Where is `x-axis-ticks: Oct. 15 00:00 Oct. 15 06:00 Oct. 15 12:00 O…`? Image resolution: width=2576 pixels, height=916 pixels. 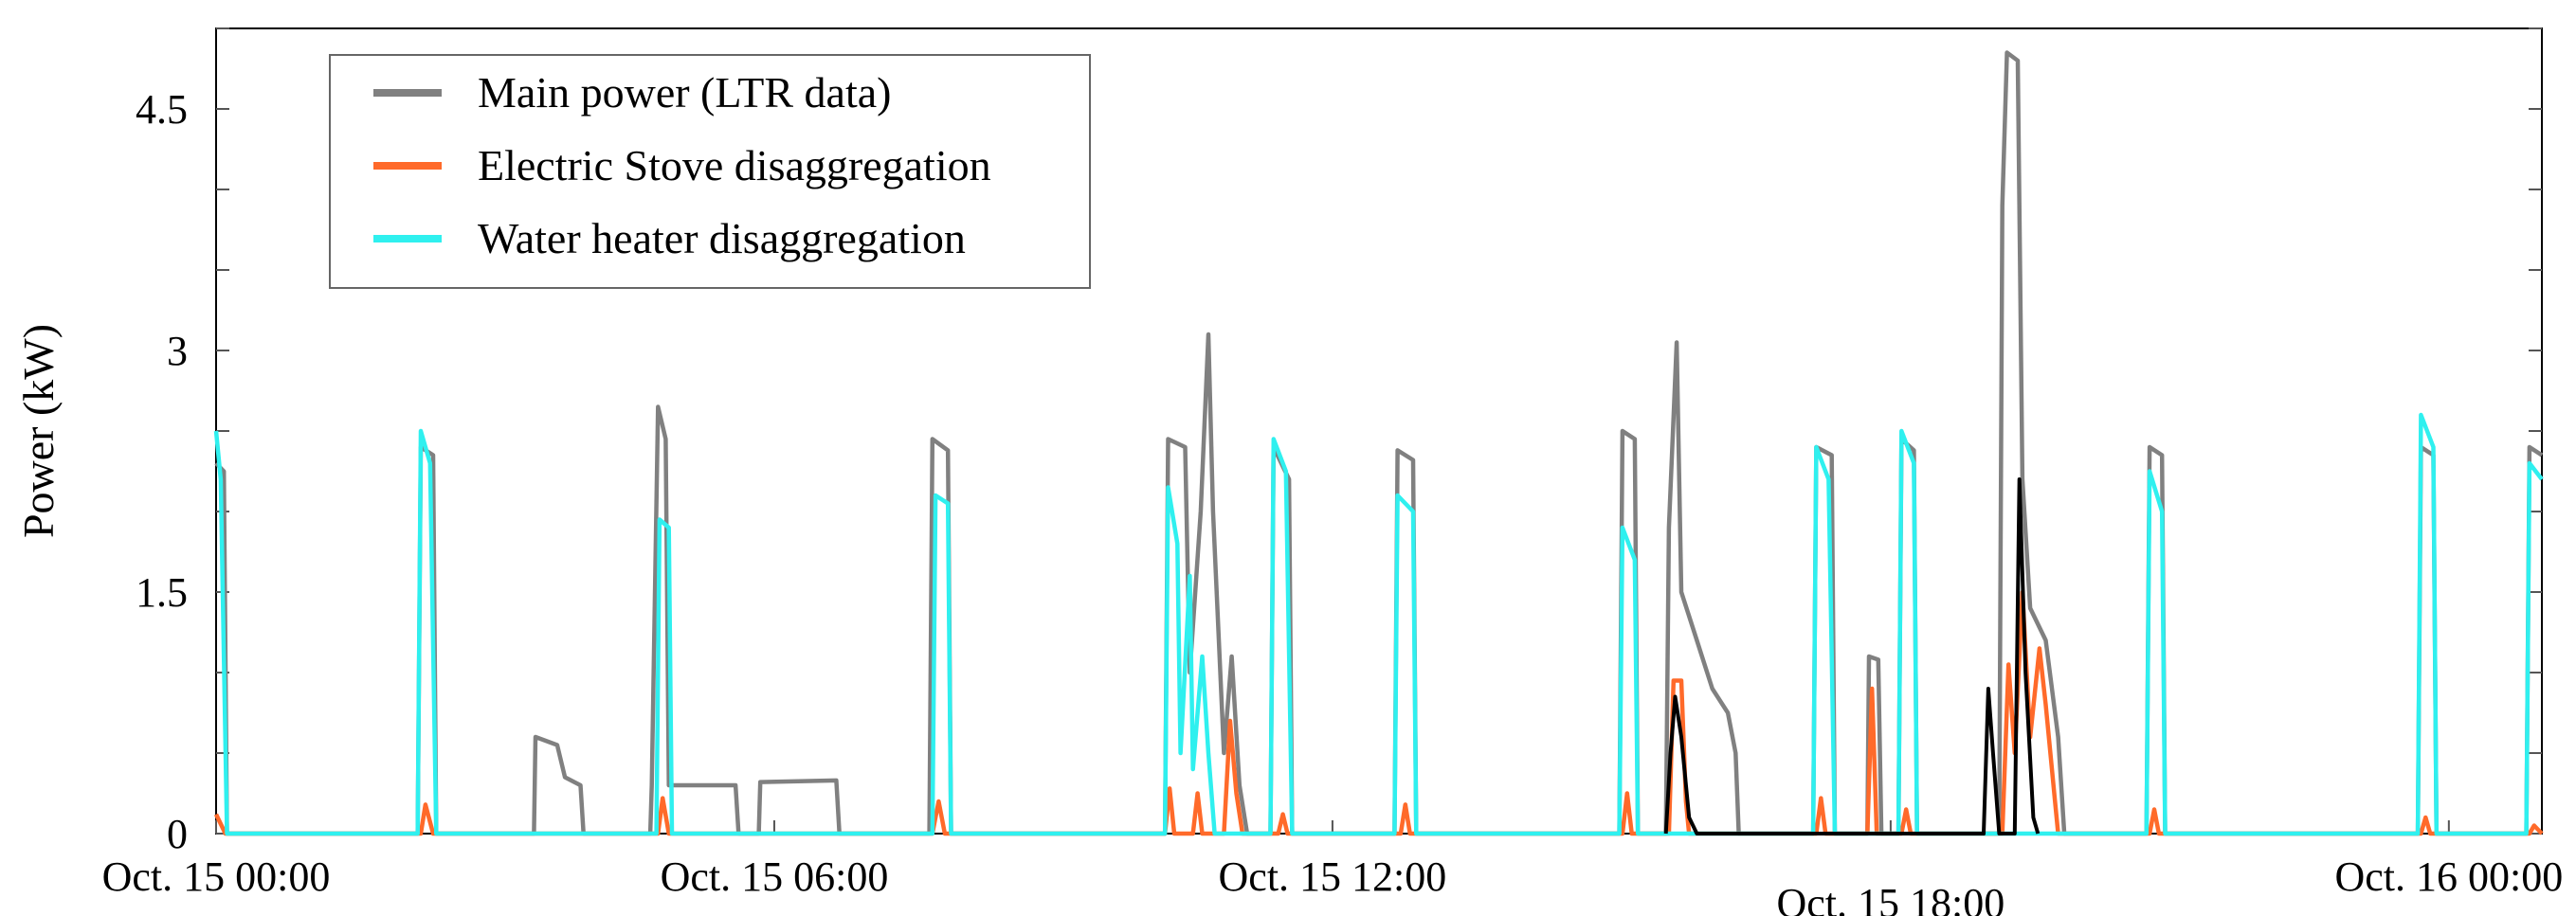
x-axis-ticks: Oct. 15 00:00 Oct. 15 06:00 Oct. 15 12:00 O… is located at coordinates (1332, 868).